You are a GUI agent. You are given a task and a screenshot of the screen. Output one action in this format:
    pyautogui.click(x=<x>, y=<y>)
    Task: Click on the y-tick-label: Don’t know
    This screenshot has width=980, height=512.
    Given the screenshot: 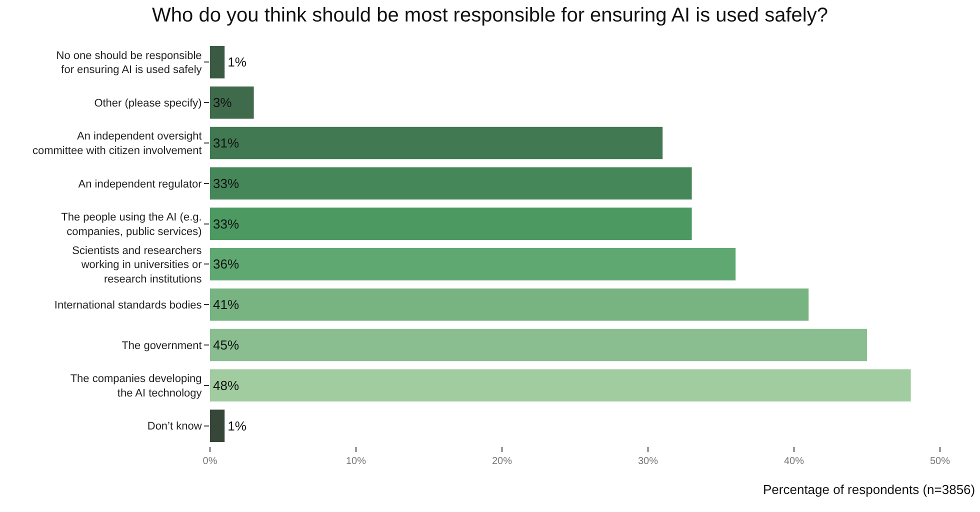 What is the action you would take?
    pyautogui.click(x=174, y=426)
    